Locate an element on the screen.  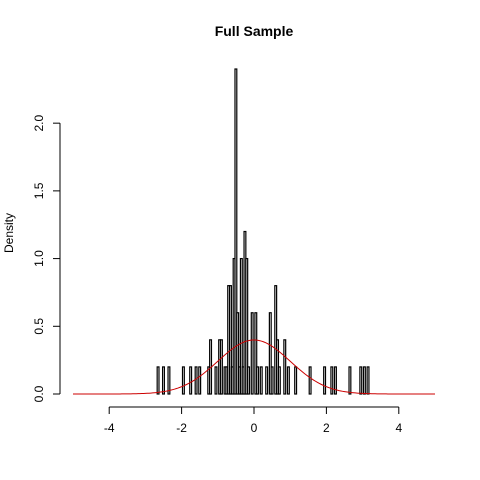
y-axis-label: Density is located at coordinates (9, 233).